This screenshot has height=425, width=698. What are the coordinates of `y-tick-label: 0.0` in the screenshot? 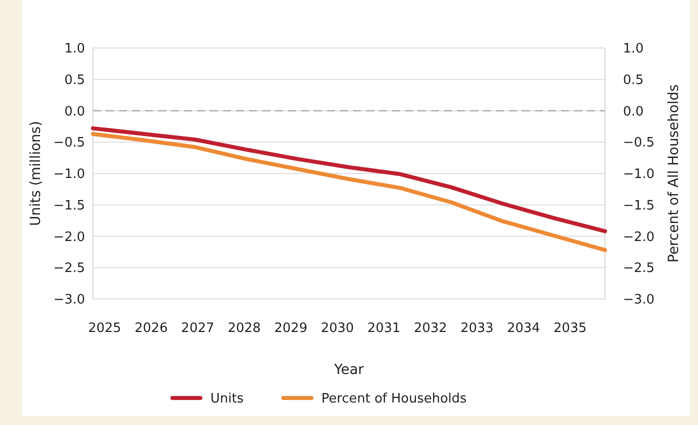 It's located at (74, 112).